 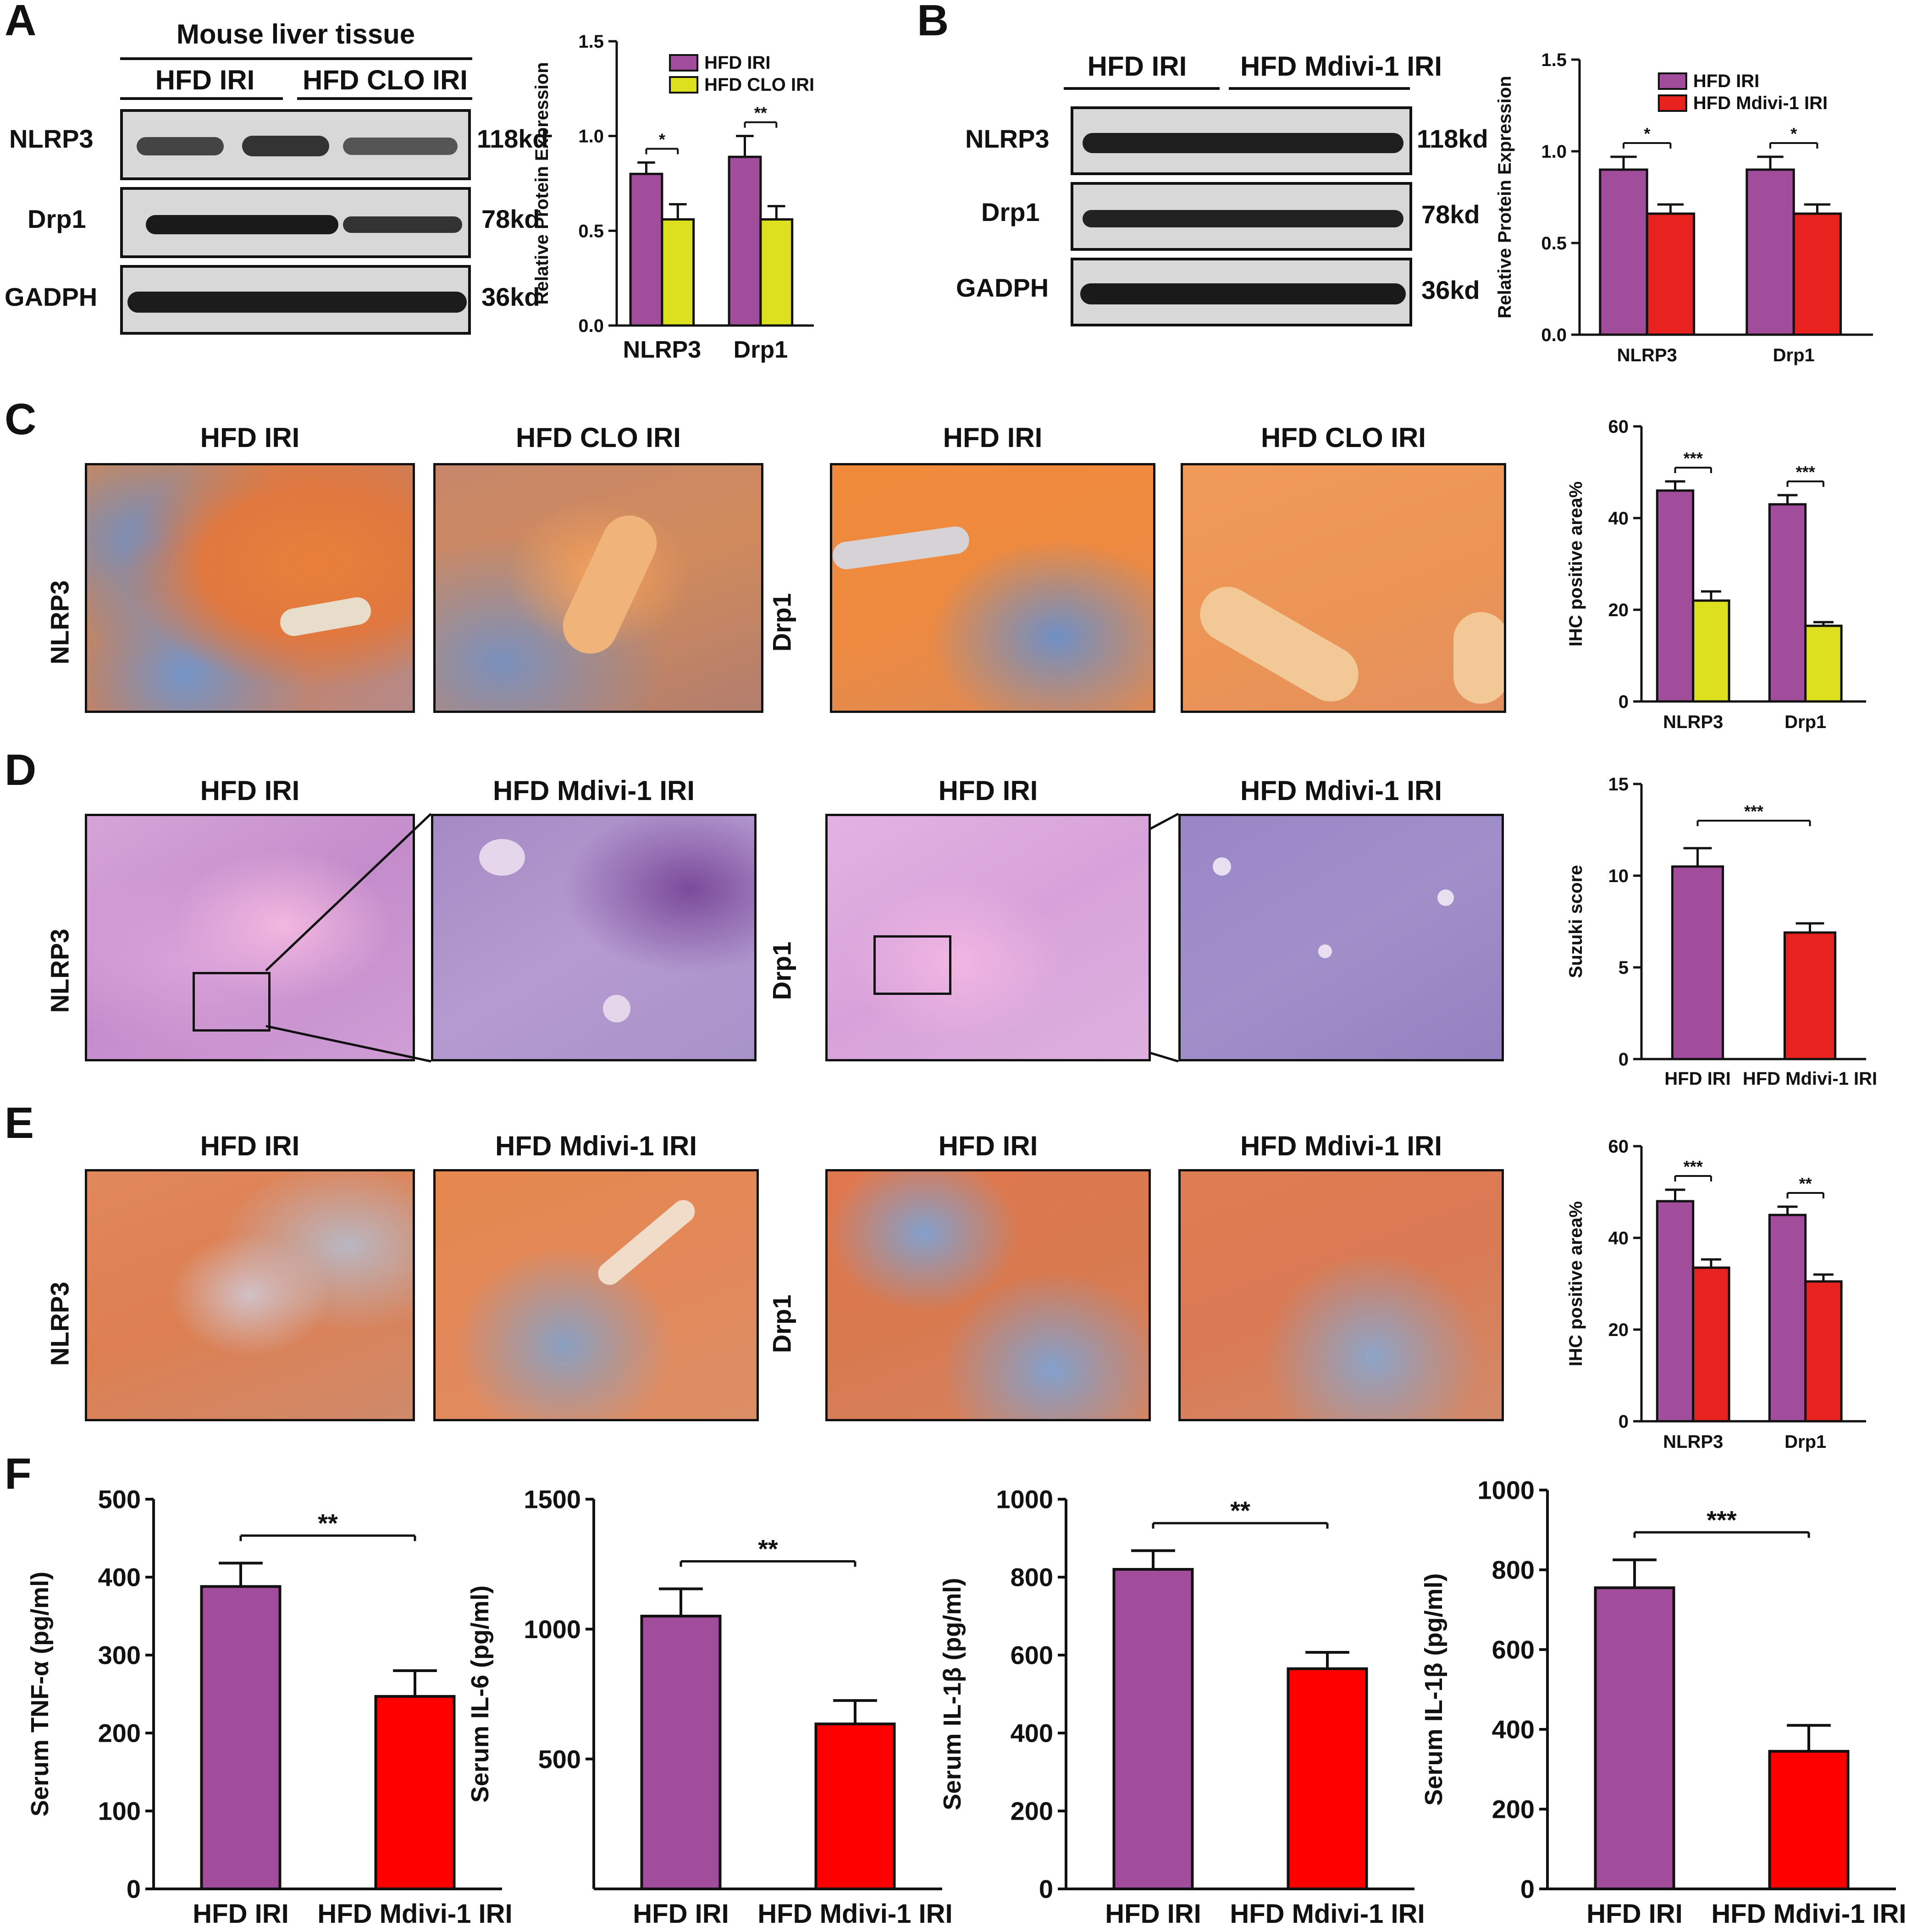 I want to click on tissue-underline, so click(x=296, y=58).